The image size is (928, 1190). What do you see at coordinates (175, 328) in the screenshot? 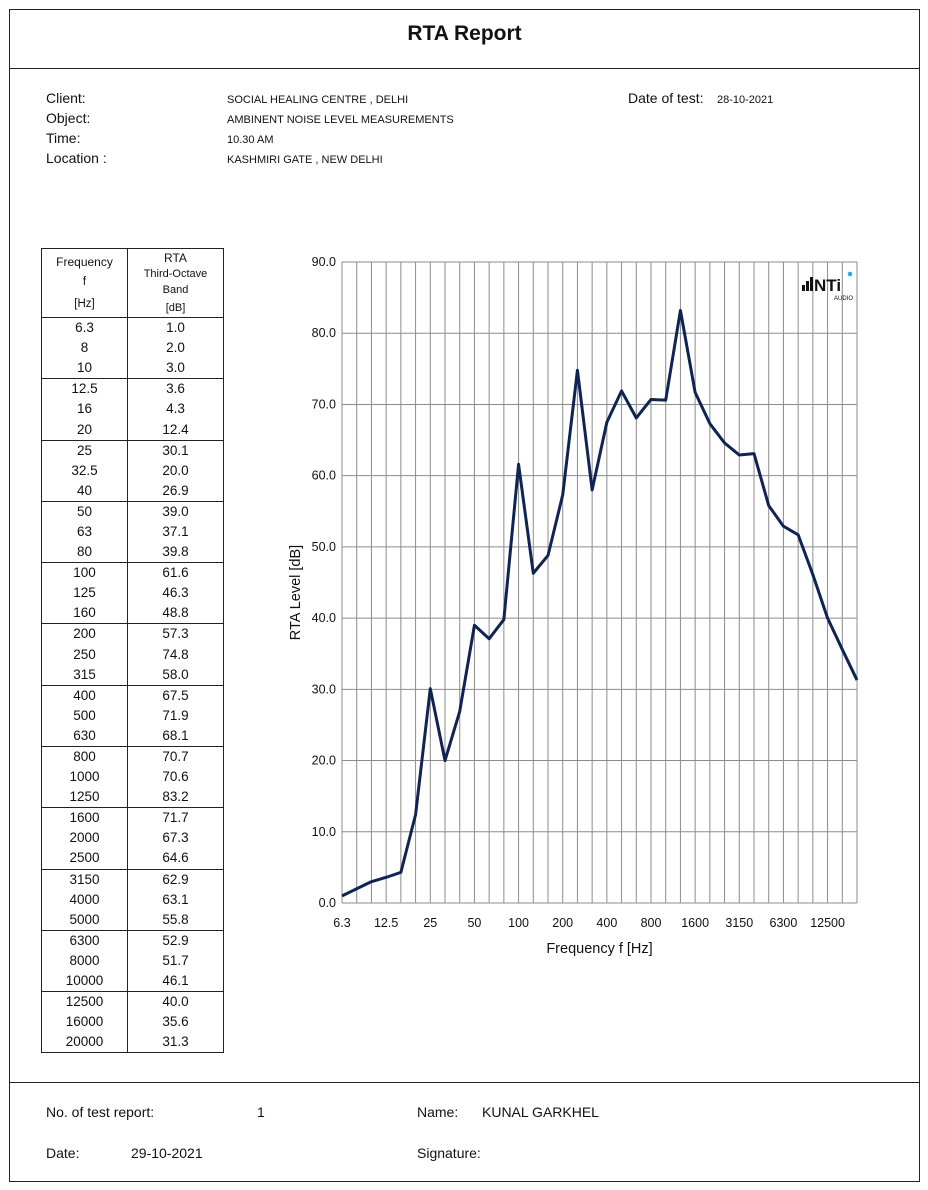
I see `rta-cell: 1.0` at bounding box center [175, 328].